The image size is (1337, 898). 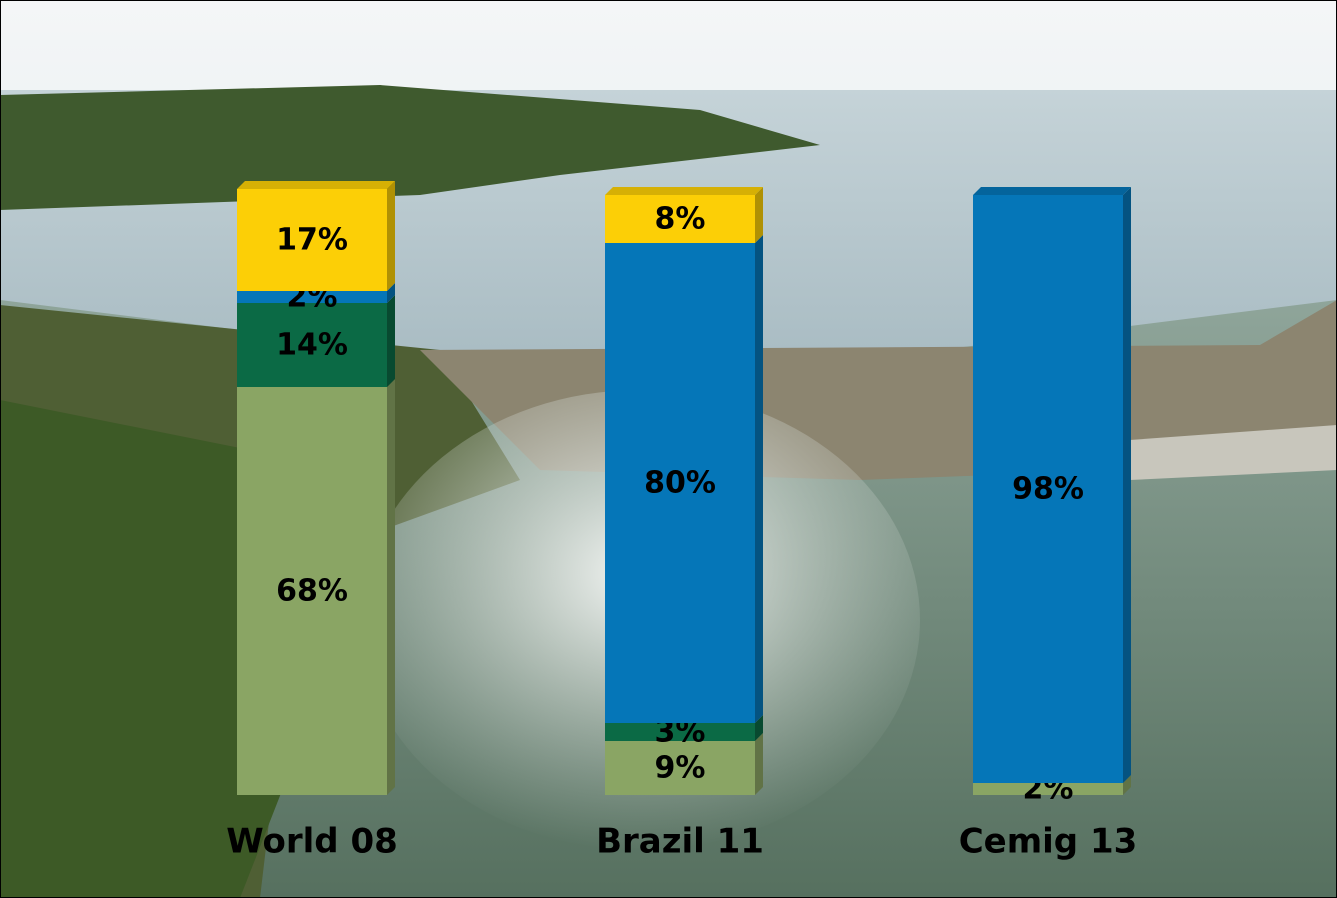 What do you see at coordinates (680, 842) in the screenshot?
I see `x-tick-label: Brazil 11` at bounding box center [680, 842].